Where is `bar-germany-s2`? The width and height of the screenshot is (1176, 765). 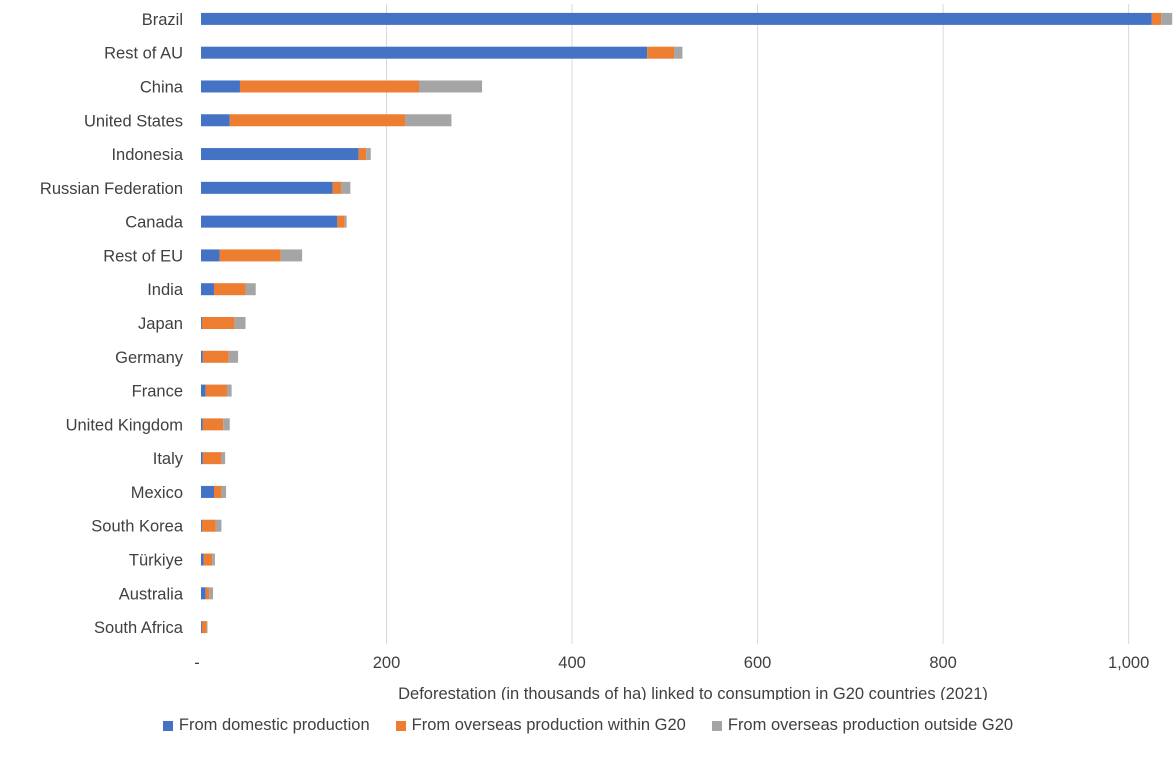
bar-germany-s2 is located at coordinates (233, 356).